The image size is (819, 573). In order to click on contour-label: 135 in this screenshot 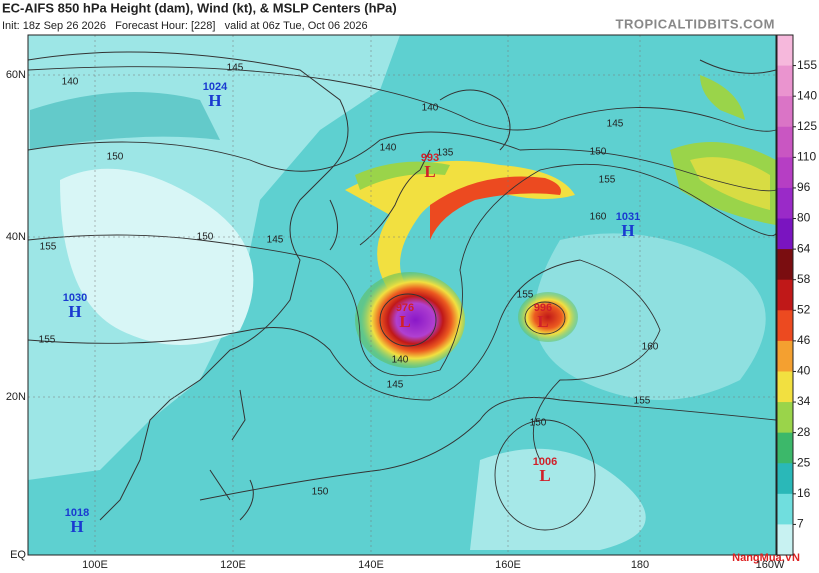, I will do `click(445, 153)`.